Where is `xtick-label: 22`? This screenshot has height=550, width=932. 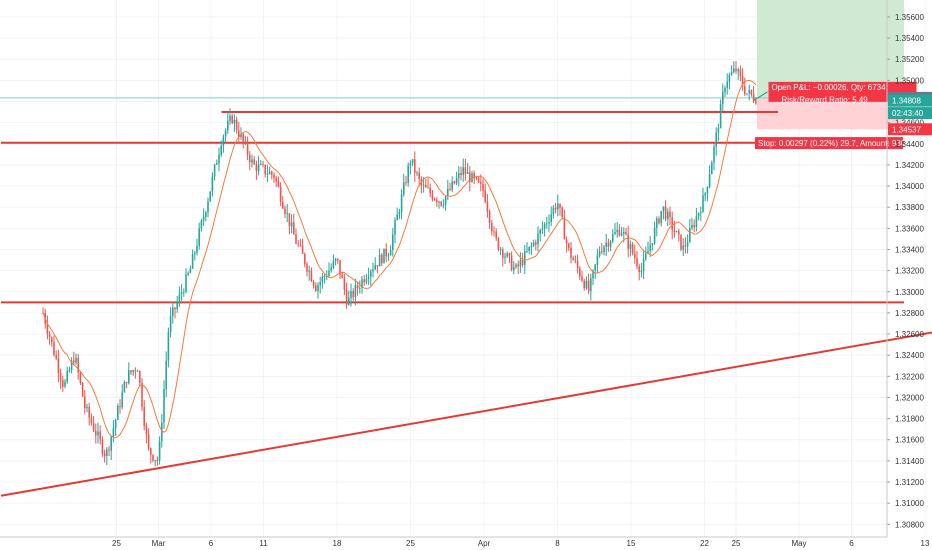
xtick-label: 22 is located at coordinates (704, 543).